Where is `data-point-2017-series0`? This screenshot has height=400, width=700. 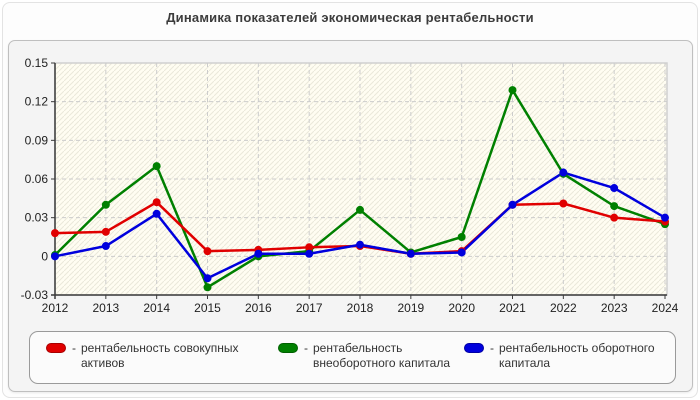 data-point-2017-series0 is located at coordinates (309, 247).